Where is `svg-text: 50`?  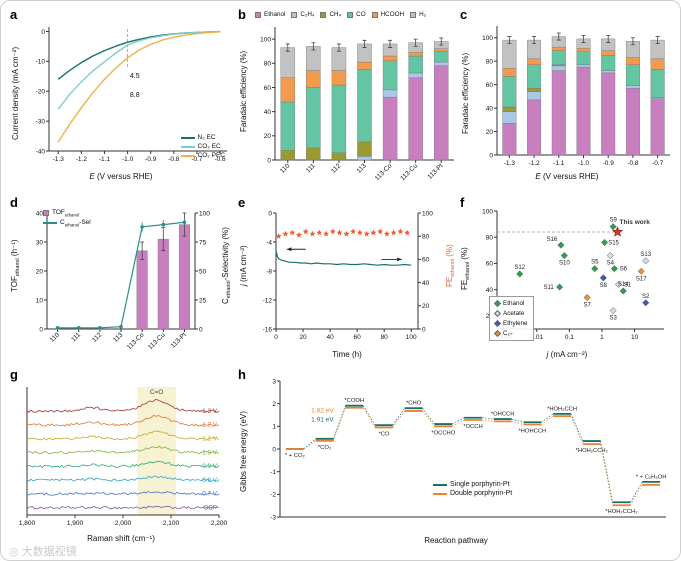
svg-text: 50 is located at coordinates (203, 271).